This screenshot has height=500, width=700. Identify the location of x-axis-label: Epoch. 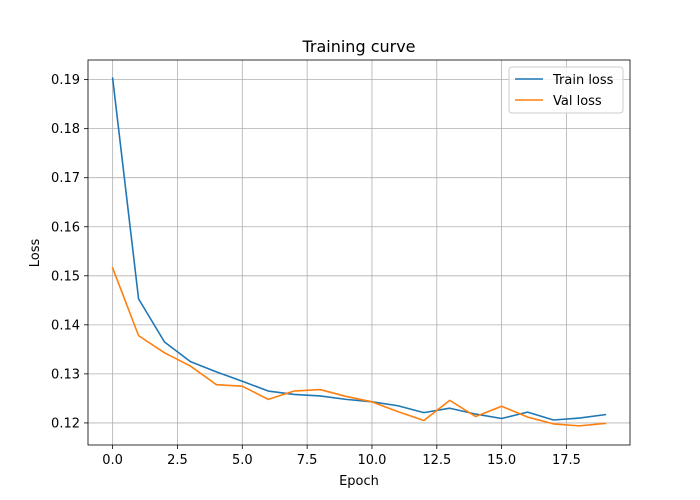
(359, 481).